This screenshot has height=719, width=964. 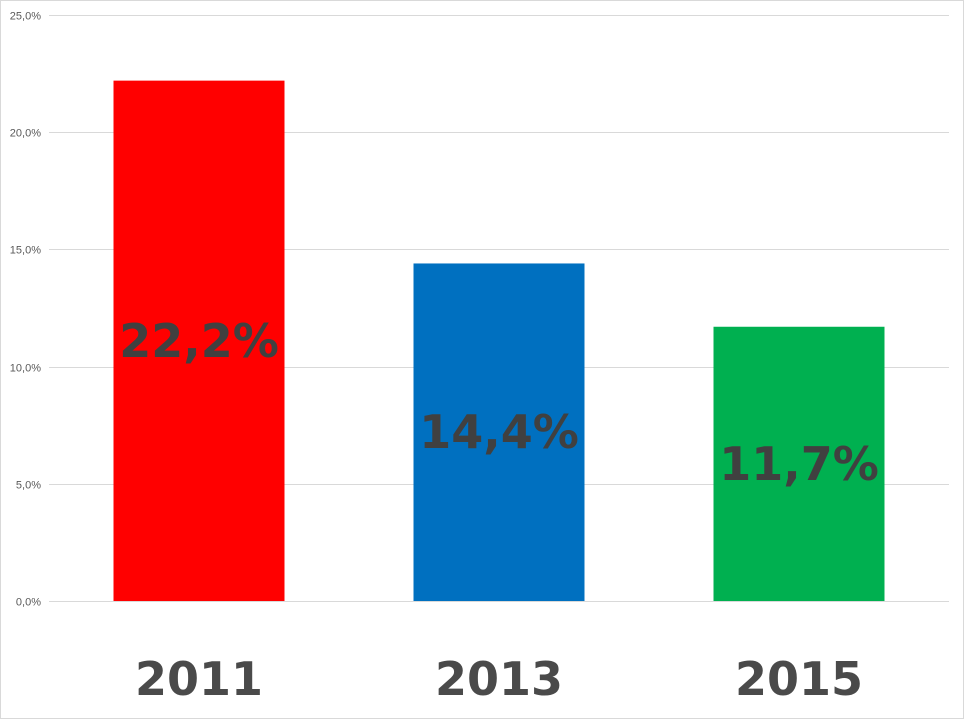 What do you see at coordinates (25, 17) in the screenshot?
I see `y-tick-label: 25,0%` at bounding box center [25, 17].